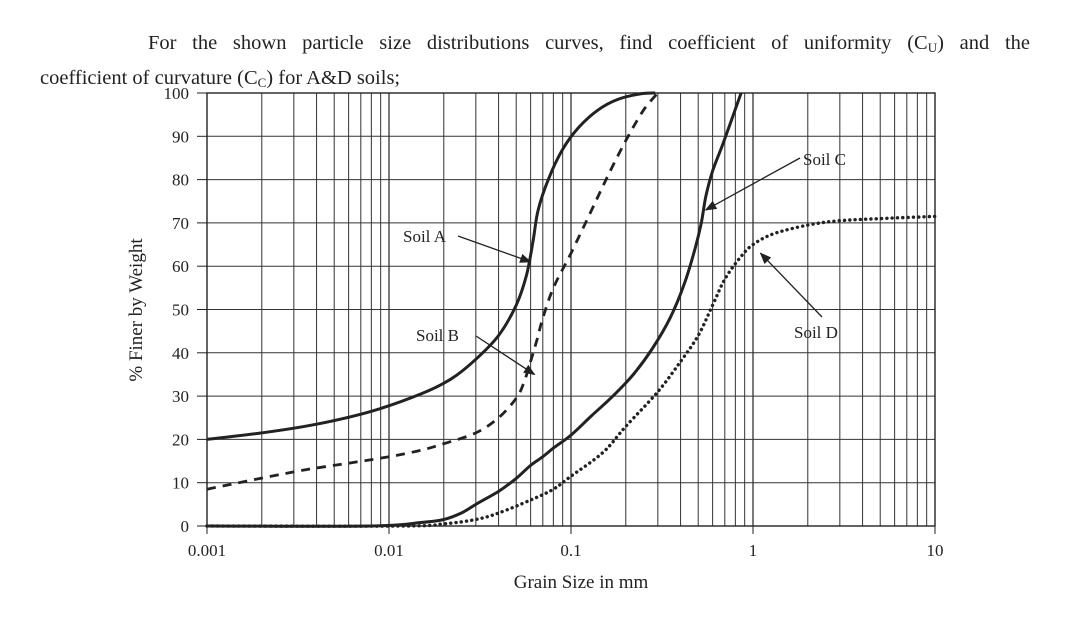  I want to click on y-tick-label: 40, so click(180, 353).